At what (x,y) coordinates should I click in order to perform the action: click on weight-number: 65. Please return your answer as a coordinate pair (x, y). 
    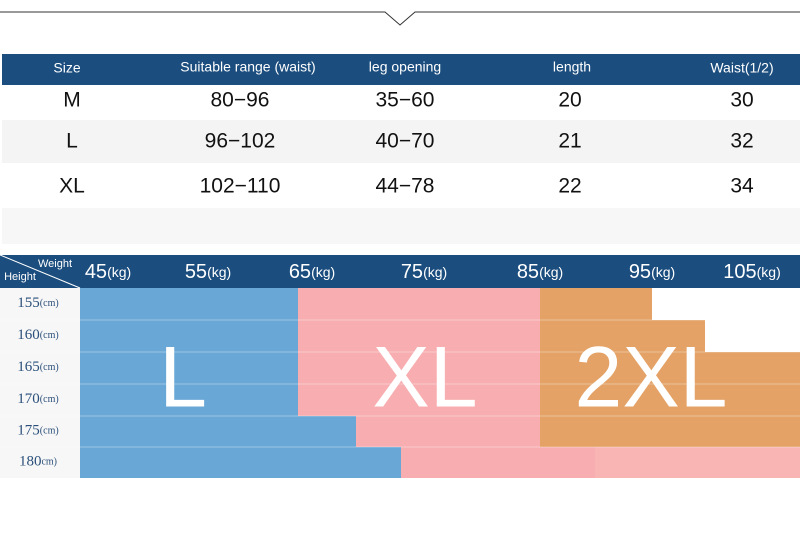
    Looking at the image, I should click on (300, 272).